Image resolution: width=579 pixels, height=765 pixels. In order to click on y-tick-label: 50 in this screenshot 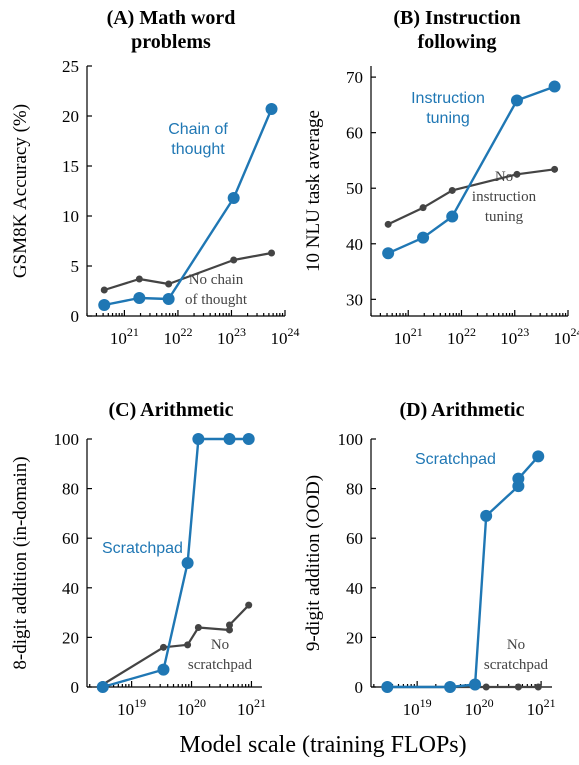, I will do `click(354, 188)`.